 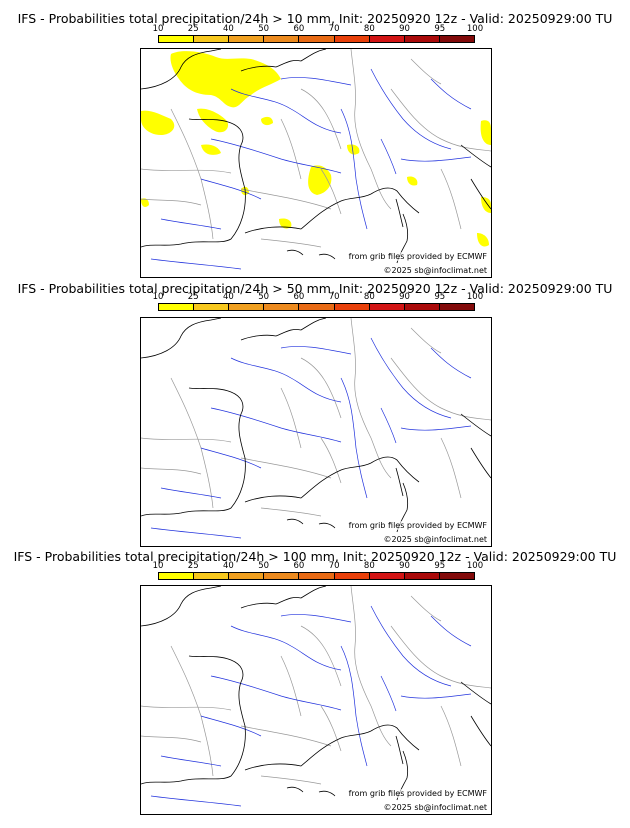 I want to click on legend-tick-label: 95, so click(x=440, y=29).